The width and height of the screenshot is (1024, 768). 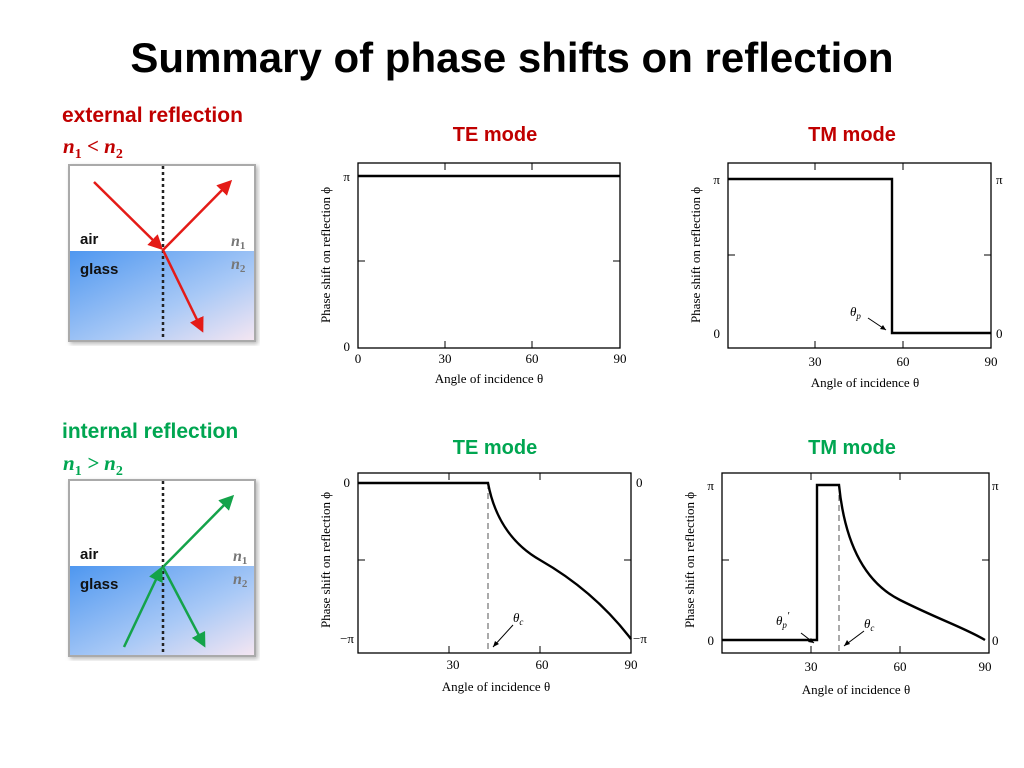 I want to click on theta-p-label: θp, so click(x=855, y=312).